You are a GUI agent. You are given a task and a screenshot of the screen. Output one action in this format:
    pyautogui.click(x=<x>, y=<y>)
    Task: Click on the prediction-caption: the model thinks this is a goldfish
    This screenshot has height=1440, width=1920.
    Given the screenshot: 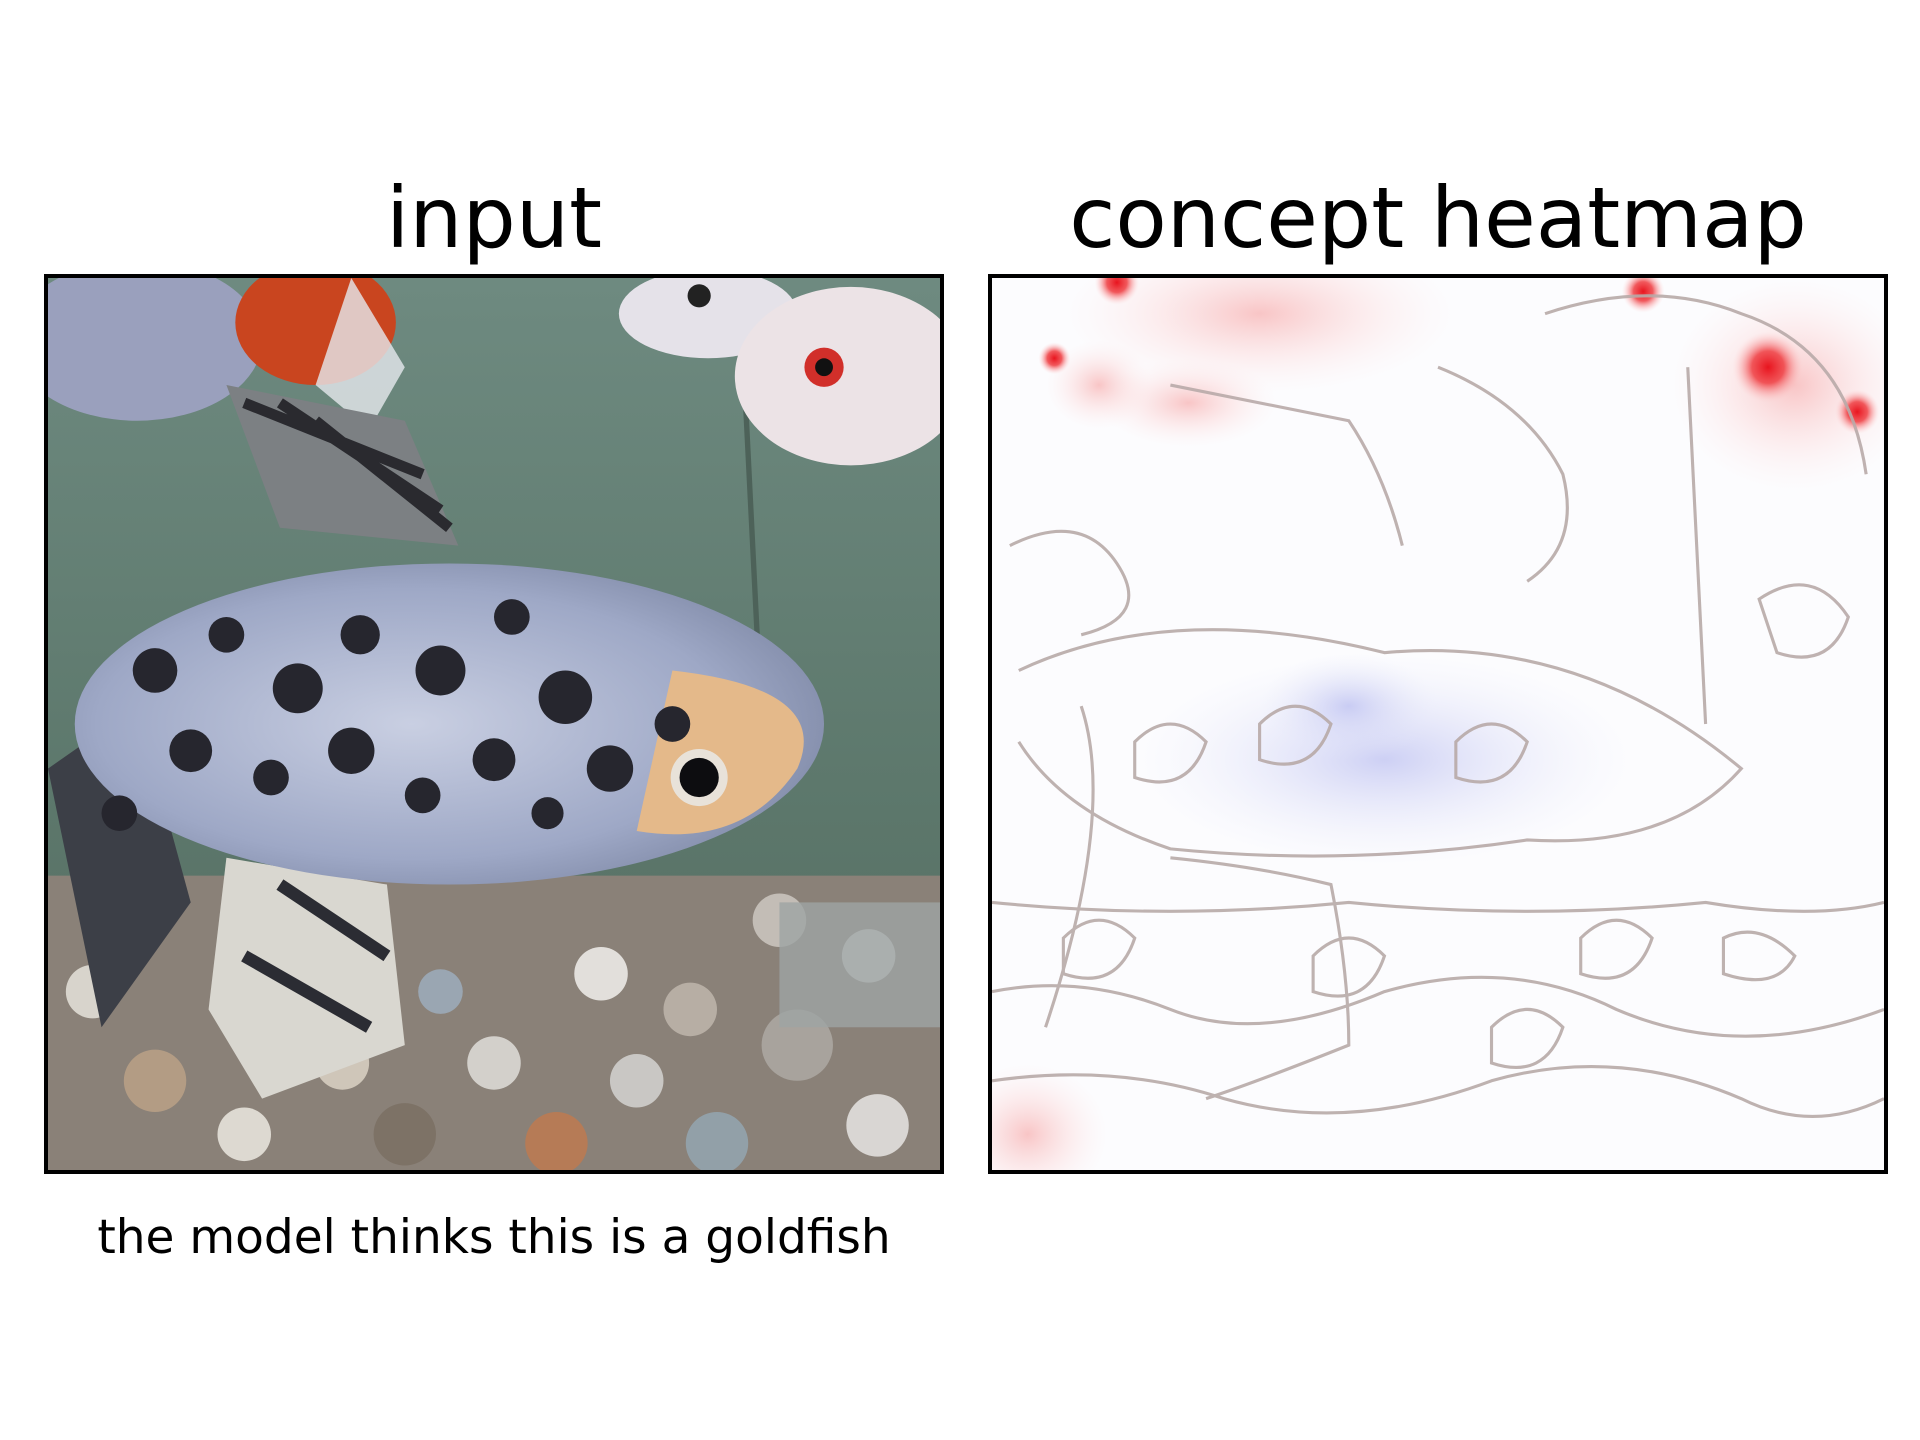 What is the action you would take?
    pyautogui.click(x=494, y=1237)
    